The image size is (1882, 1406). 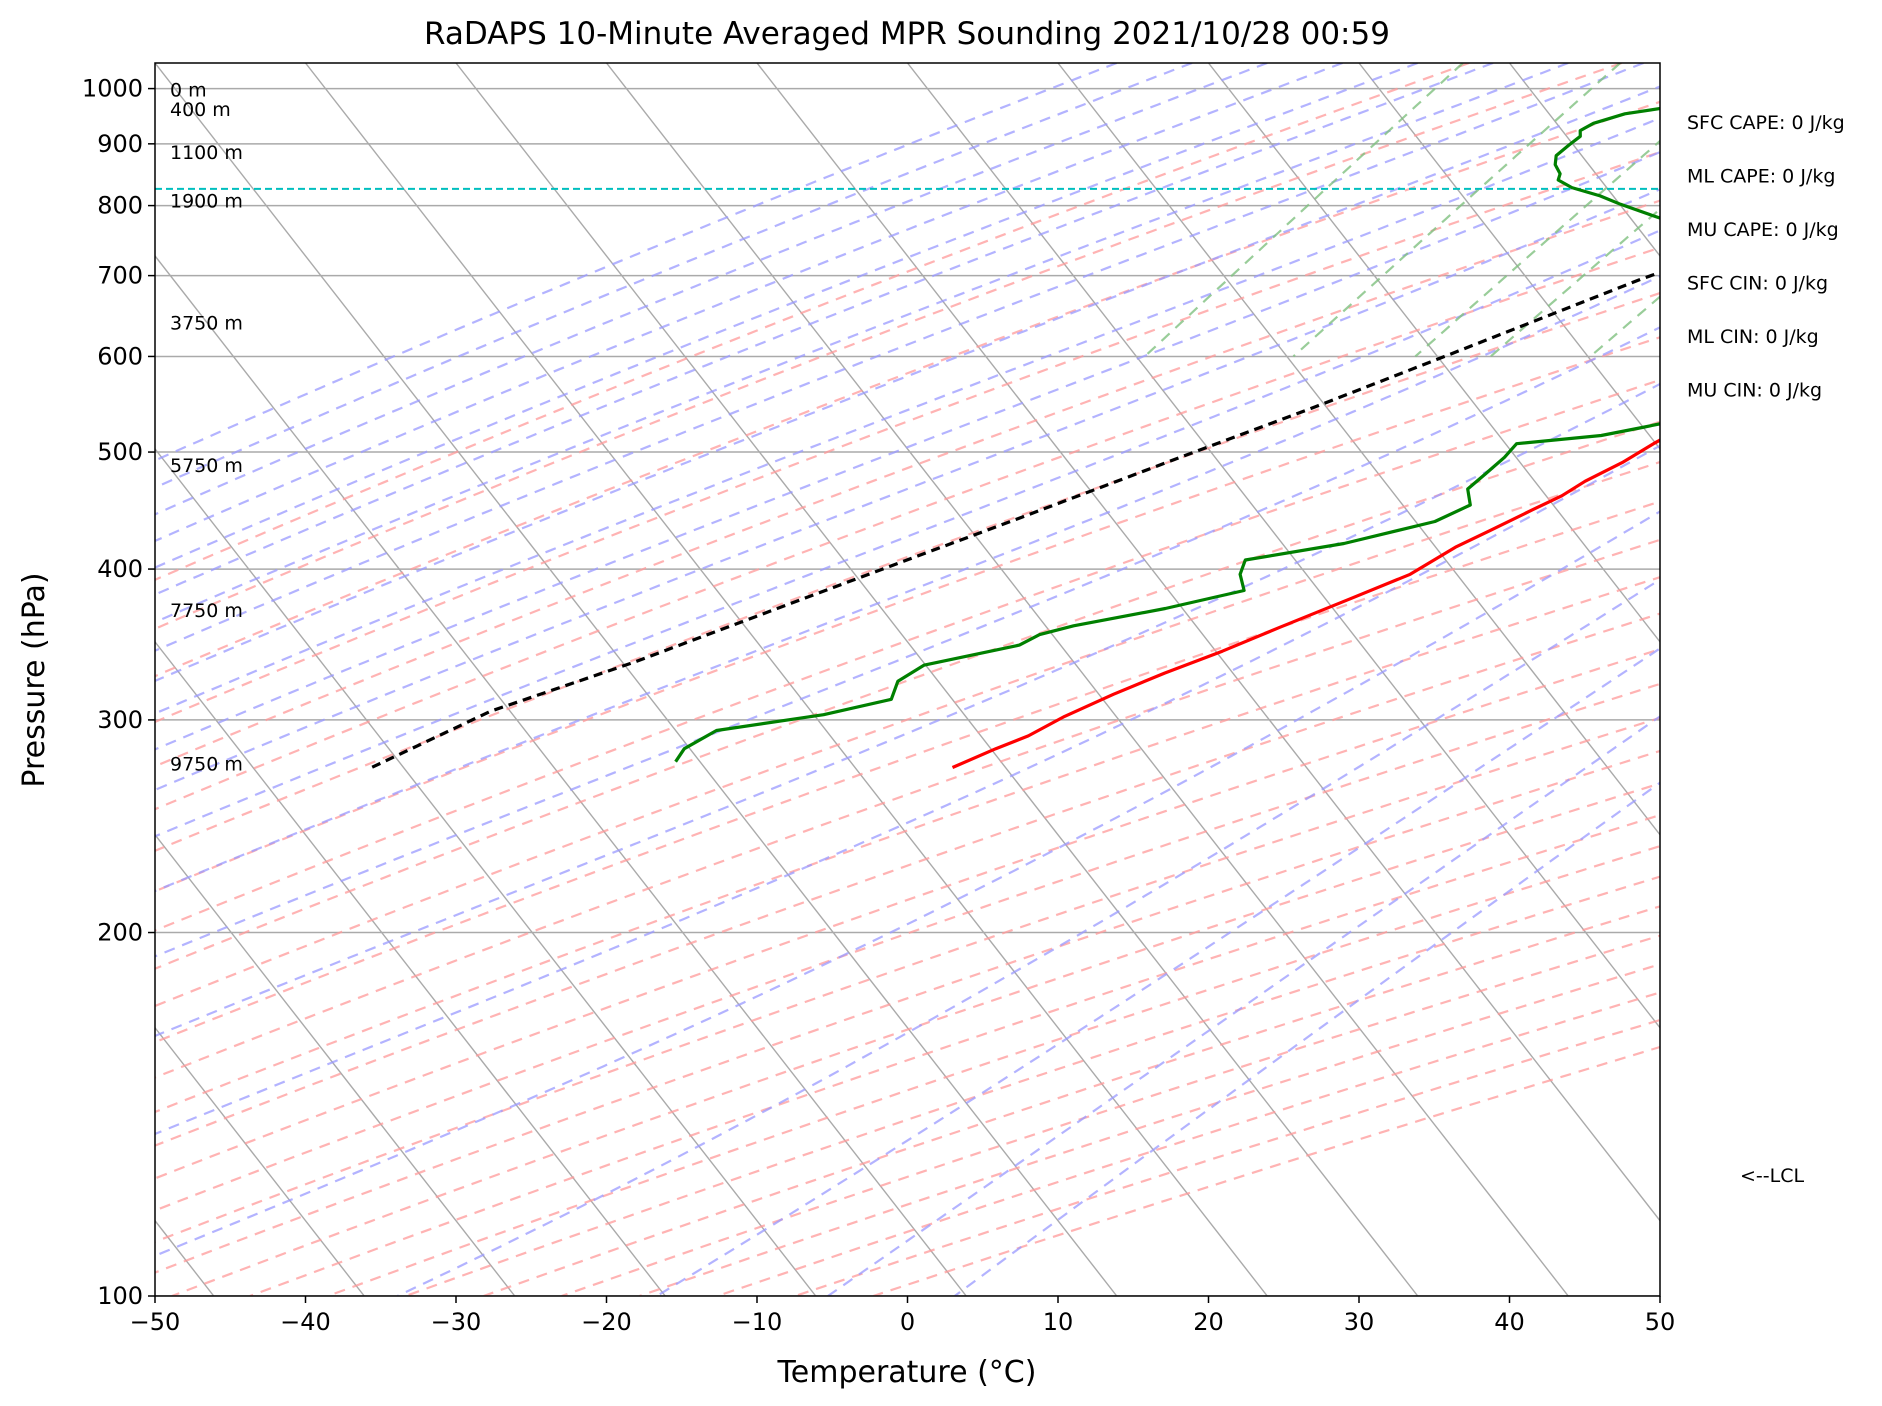 What do you see at coordinates (206, 765) in the screenshot?
I see `height-label: 9750 m` at bounding box center [206, 765].